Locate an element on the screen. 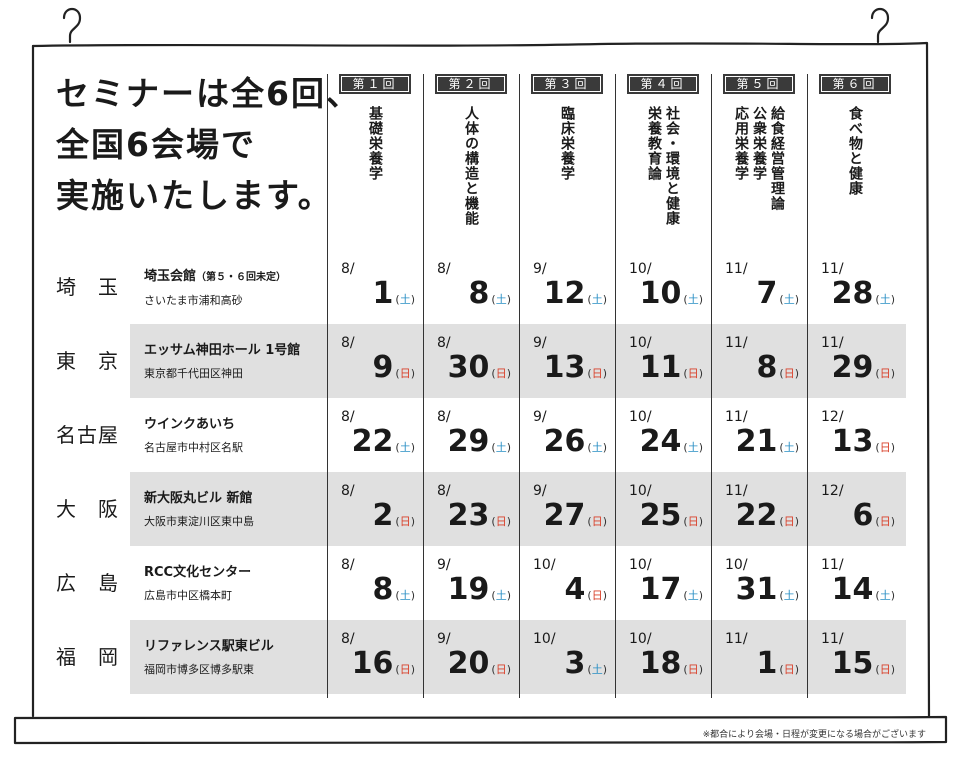 This screenshot has width=960, height=760. date-day: 3 is located at coordinates (575, 663).